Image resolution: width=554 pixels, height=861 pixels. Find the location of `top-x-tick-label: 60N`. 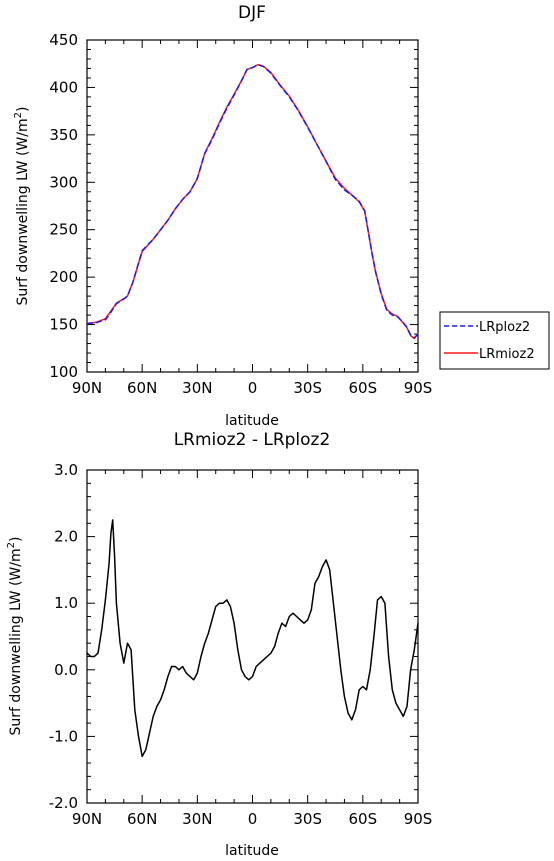

top-x-tick-label: 60N is located at coordinates (142, 388).